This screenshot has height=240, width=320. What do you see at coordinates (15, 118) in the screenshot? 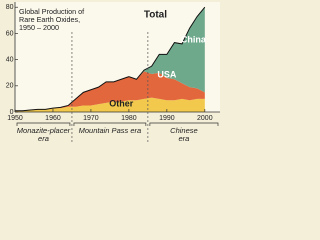
I see `x-tick-label: 1950` at bounding box center [15, 118].